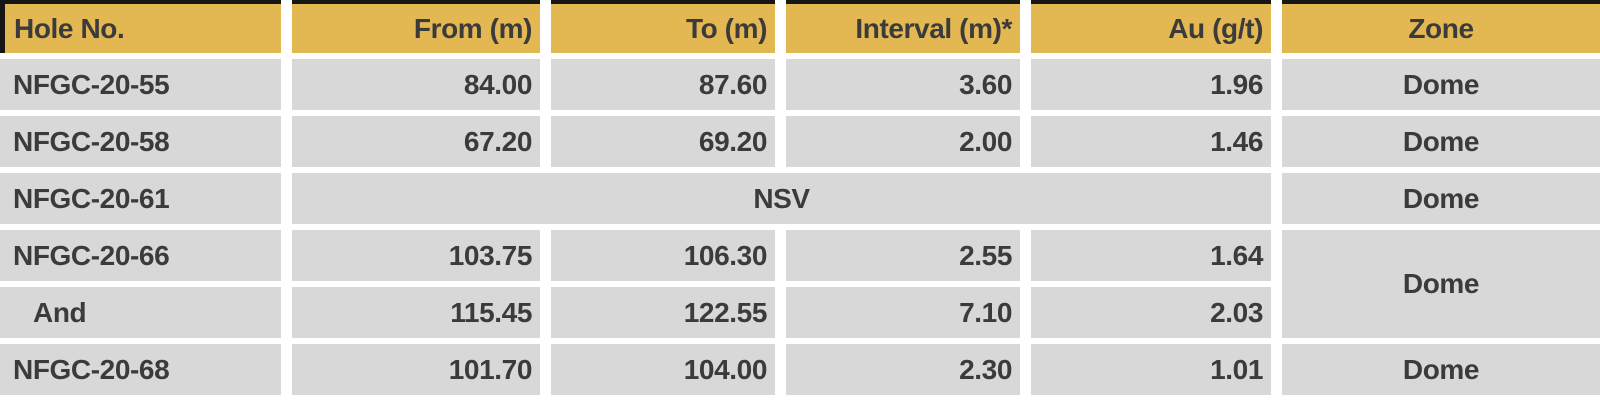 The width and height of the screenshot is (1600, 407). I want to click on cell-au: 1.96, so click(1151, 84).